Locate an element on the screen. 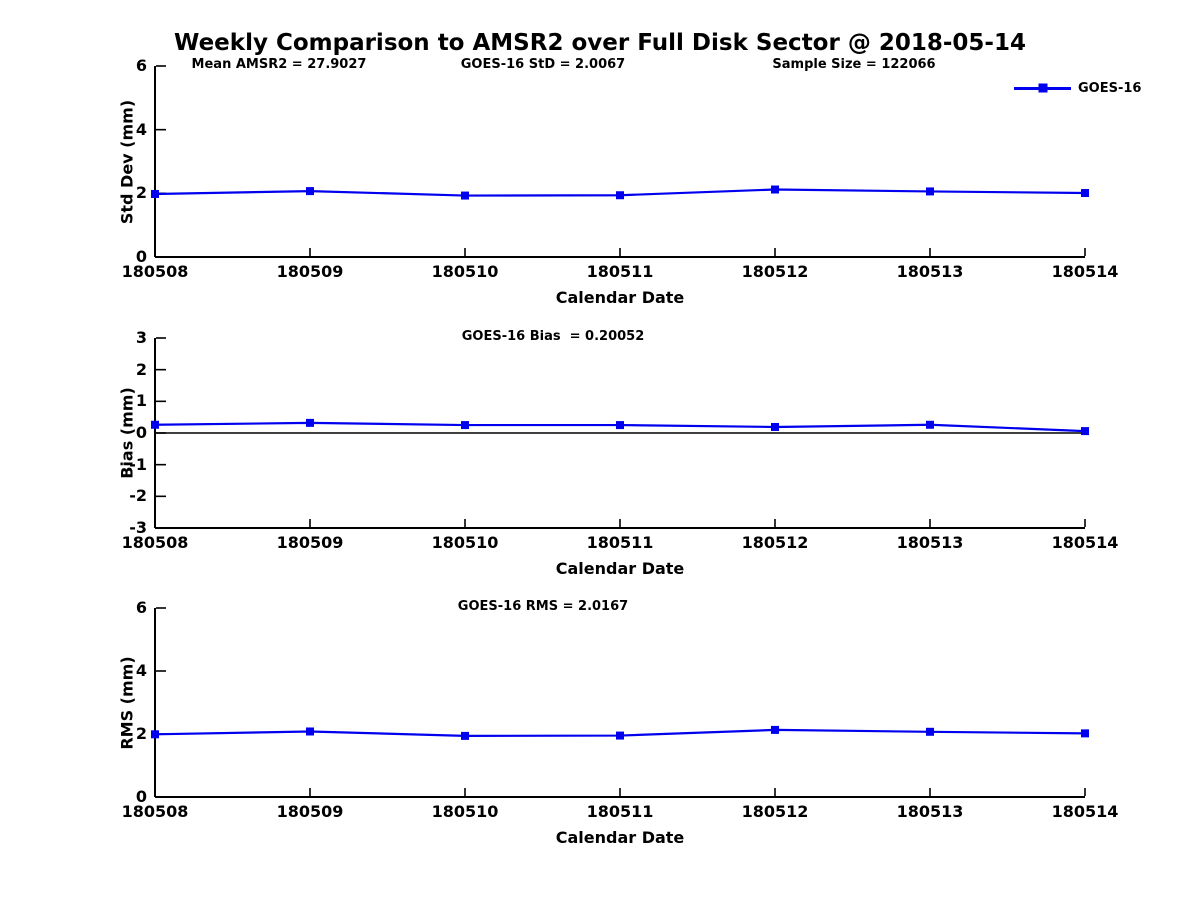 The image size is (1200, 900). y-tick-label: 1 is located at coordinates (141, 401).